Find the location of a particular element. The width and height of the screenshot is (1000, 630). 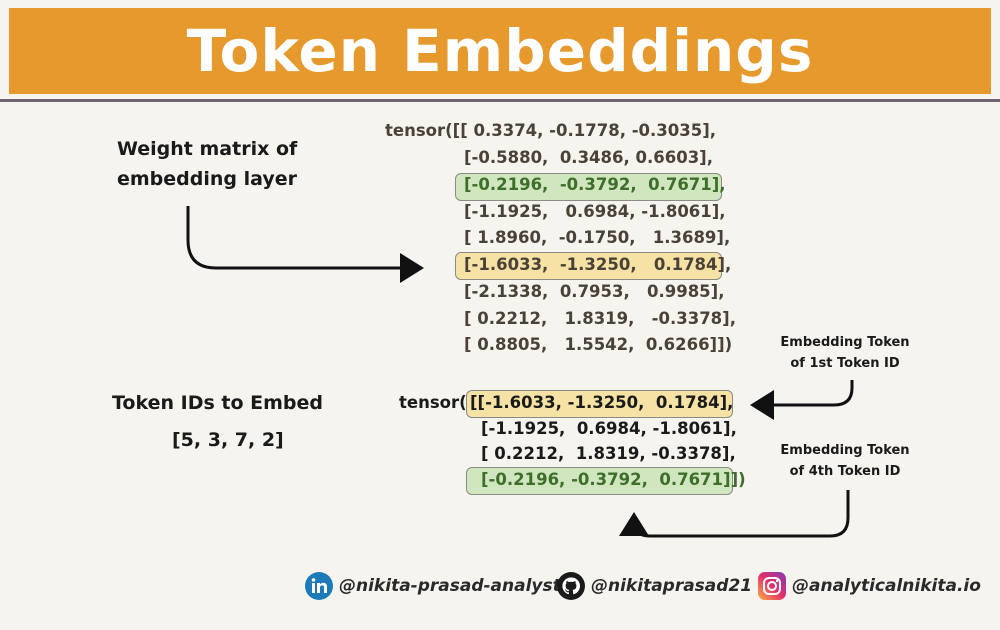

weight-matrix-label: Weight matrix of embedding layer is located at coordinates (207, 164).